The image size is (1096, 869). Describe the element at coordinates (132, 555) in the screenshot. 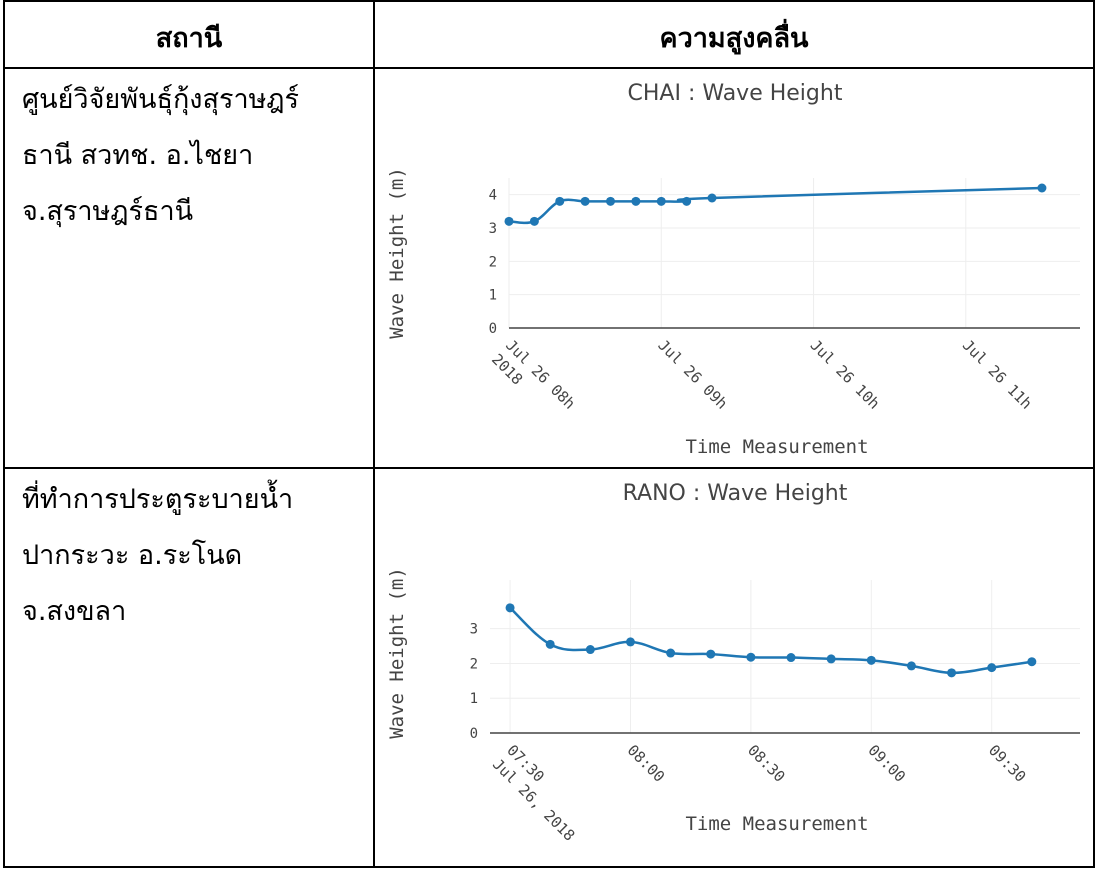

I see `station-line: ปากระวะ อ.ระโนด` at that location.